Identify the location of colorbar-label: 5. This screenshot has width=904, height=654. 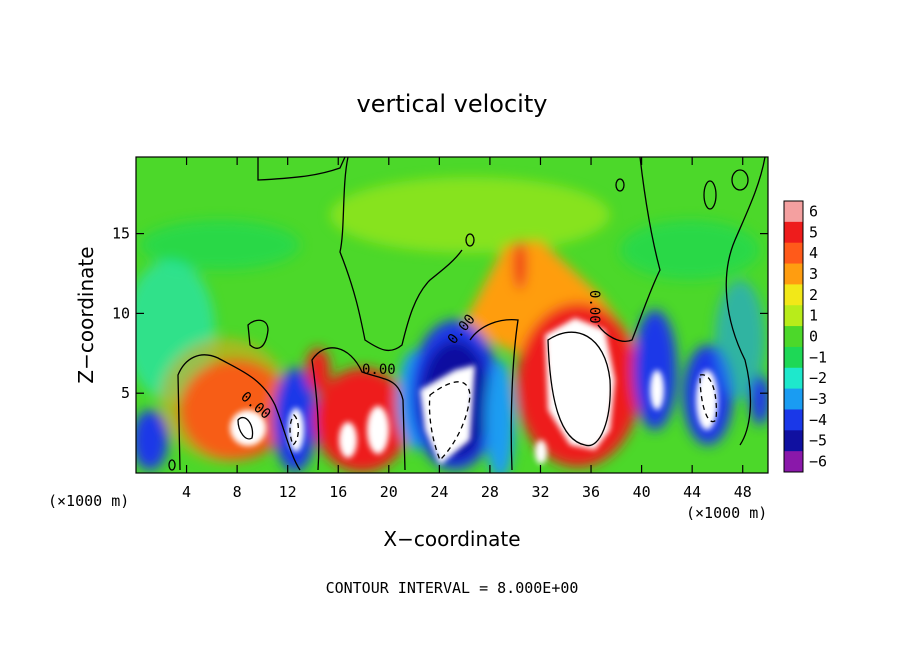
(813, 232).